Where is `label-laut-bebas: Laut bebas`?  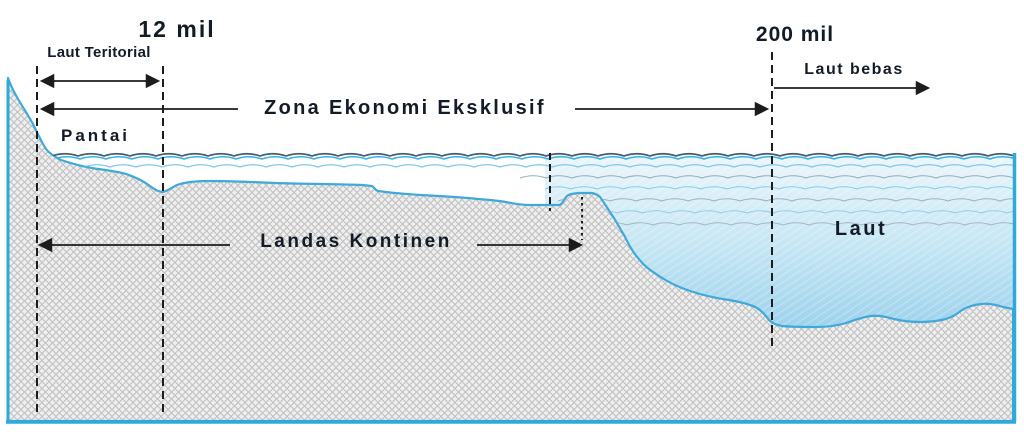 label-laut-bebas: Laut bebas is located at coordinates (854, 69).